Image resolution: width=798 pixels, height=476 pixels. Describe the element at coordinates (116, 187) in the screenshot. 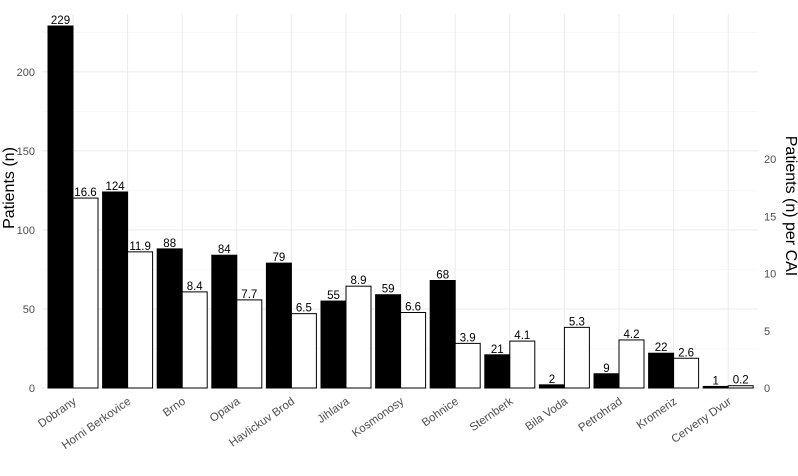

I see `data-label-patients: 124` at that location.